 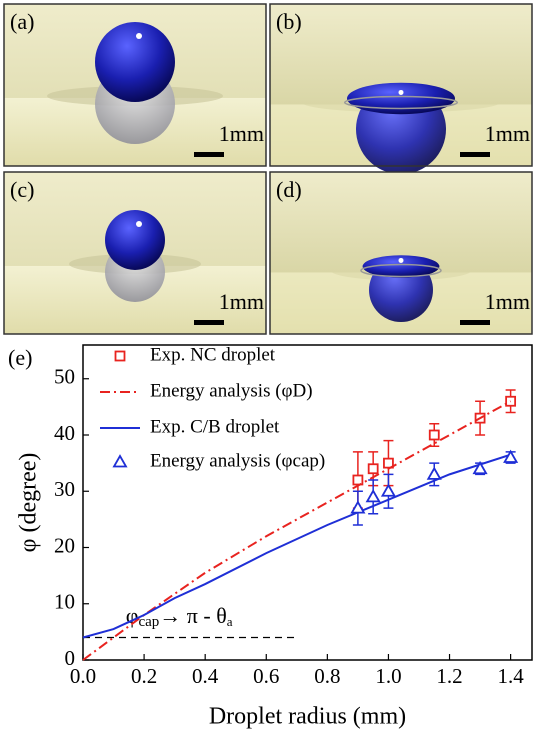 What do you see at coordinates (64, 433) in the screenshot?
I see `y-tick-label: 40` at bounding box center [64, 433].